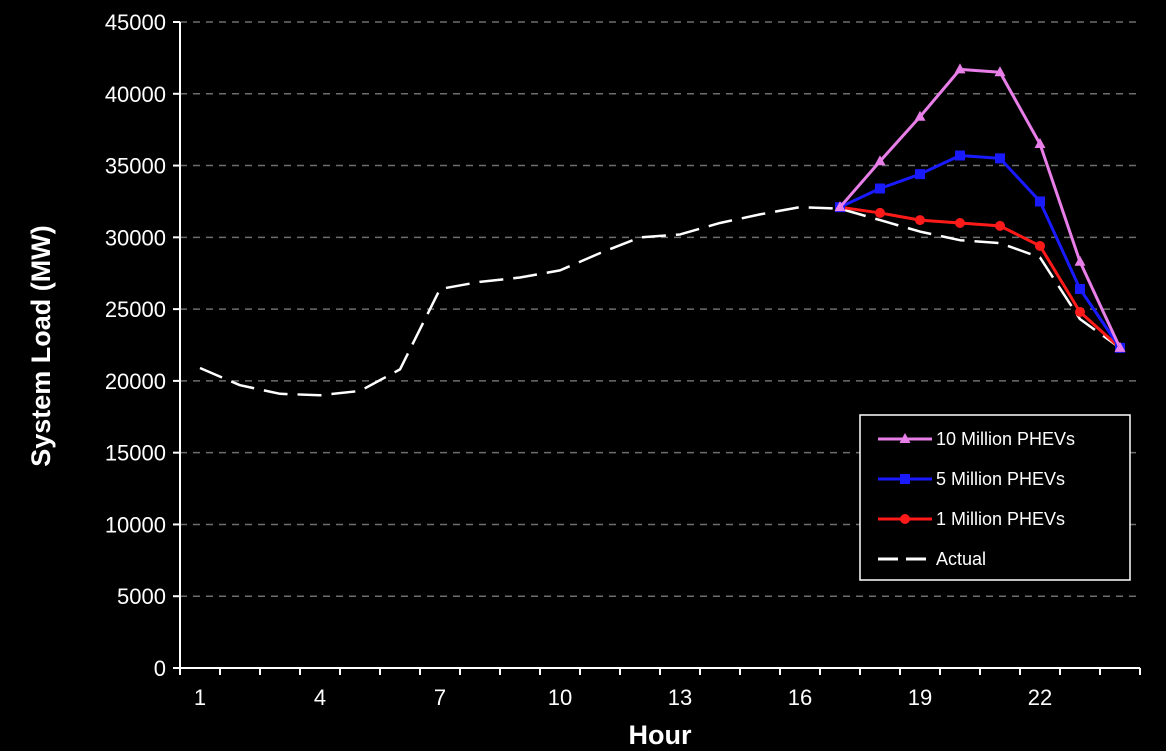 This screenshot has width=1166, height=751. Describe the element at coordinates (560, 697) in the screenshot. I see `x-tick-label: 10` at that location.